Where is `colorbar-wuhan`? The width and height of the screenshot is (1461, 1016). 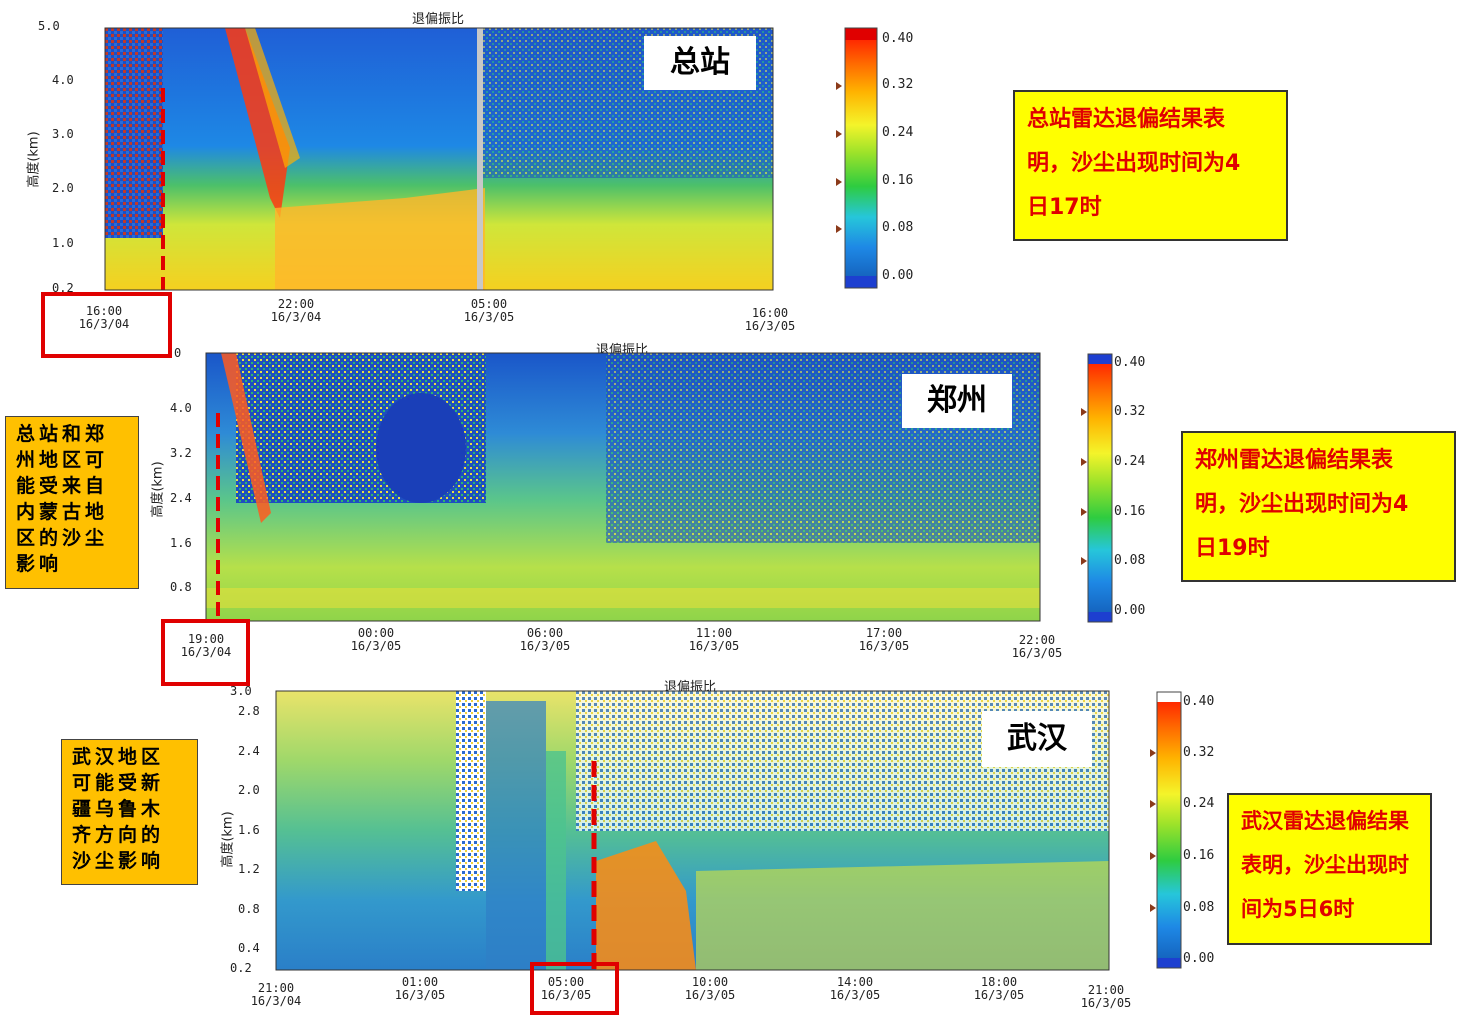 colorbar-wuhan is located at coordinates (1169, 830).